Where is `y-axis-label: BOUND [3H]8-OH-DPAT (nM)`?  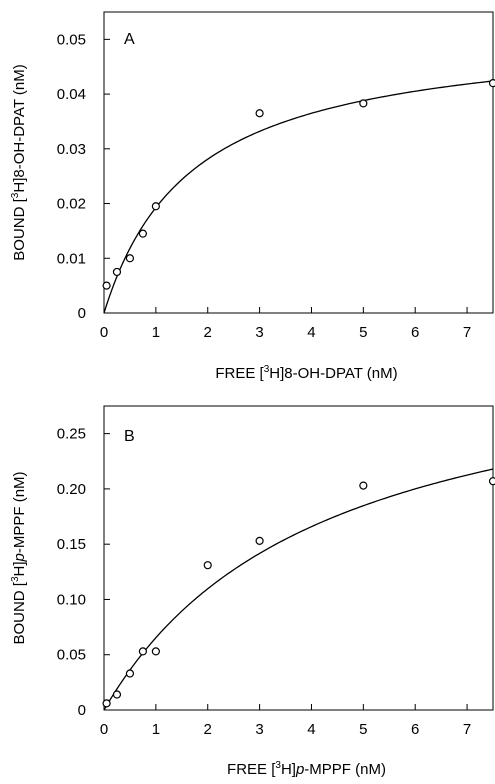 y-axis-label: BOUND [3H]8-OH-DPAT (nM) is located at coordinates (19, 162).